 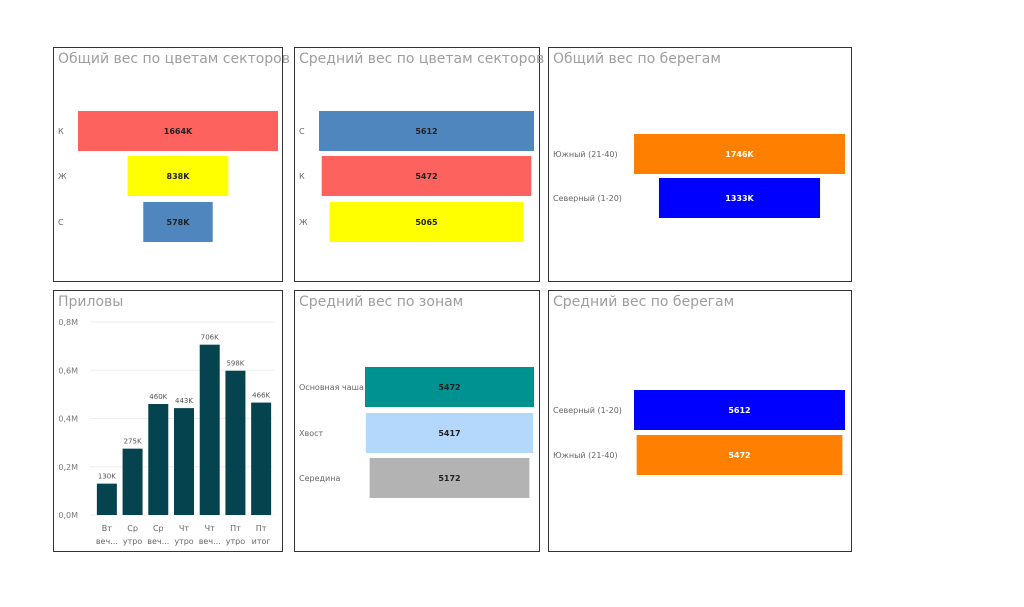 What do you see at coordinates (107, 477) in the screenshot?
I see `data-label: 130K` at bounding box center [107, 477].